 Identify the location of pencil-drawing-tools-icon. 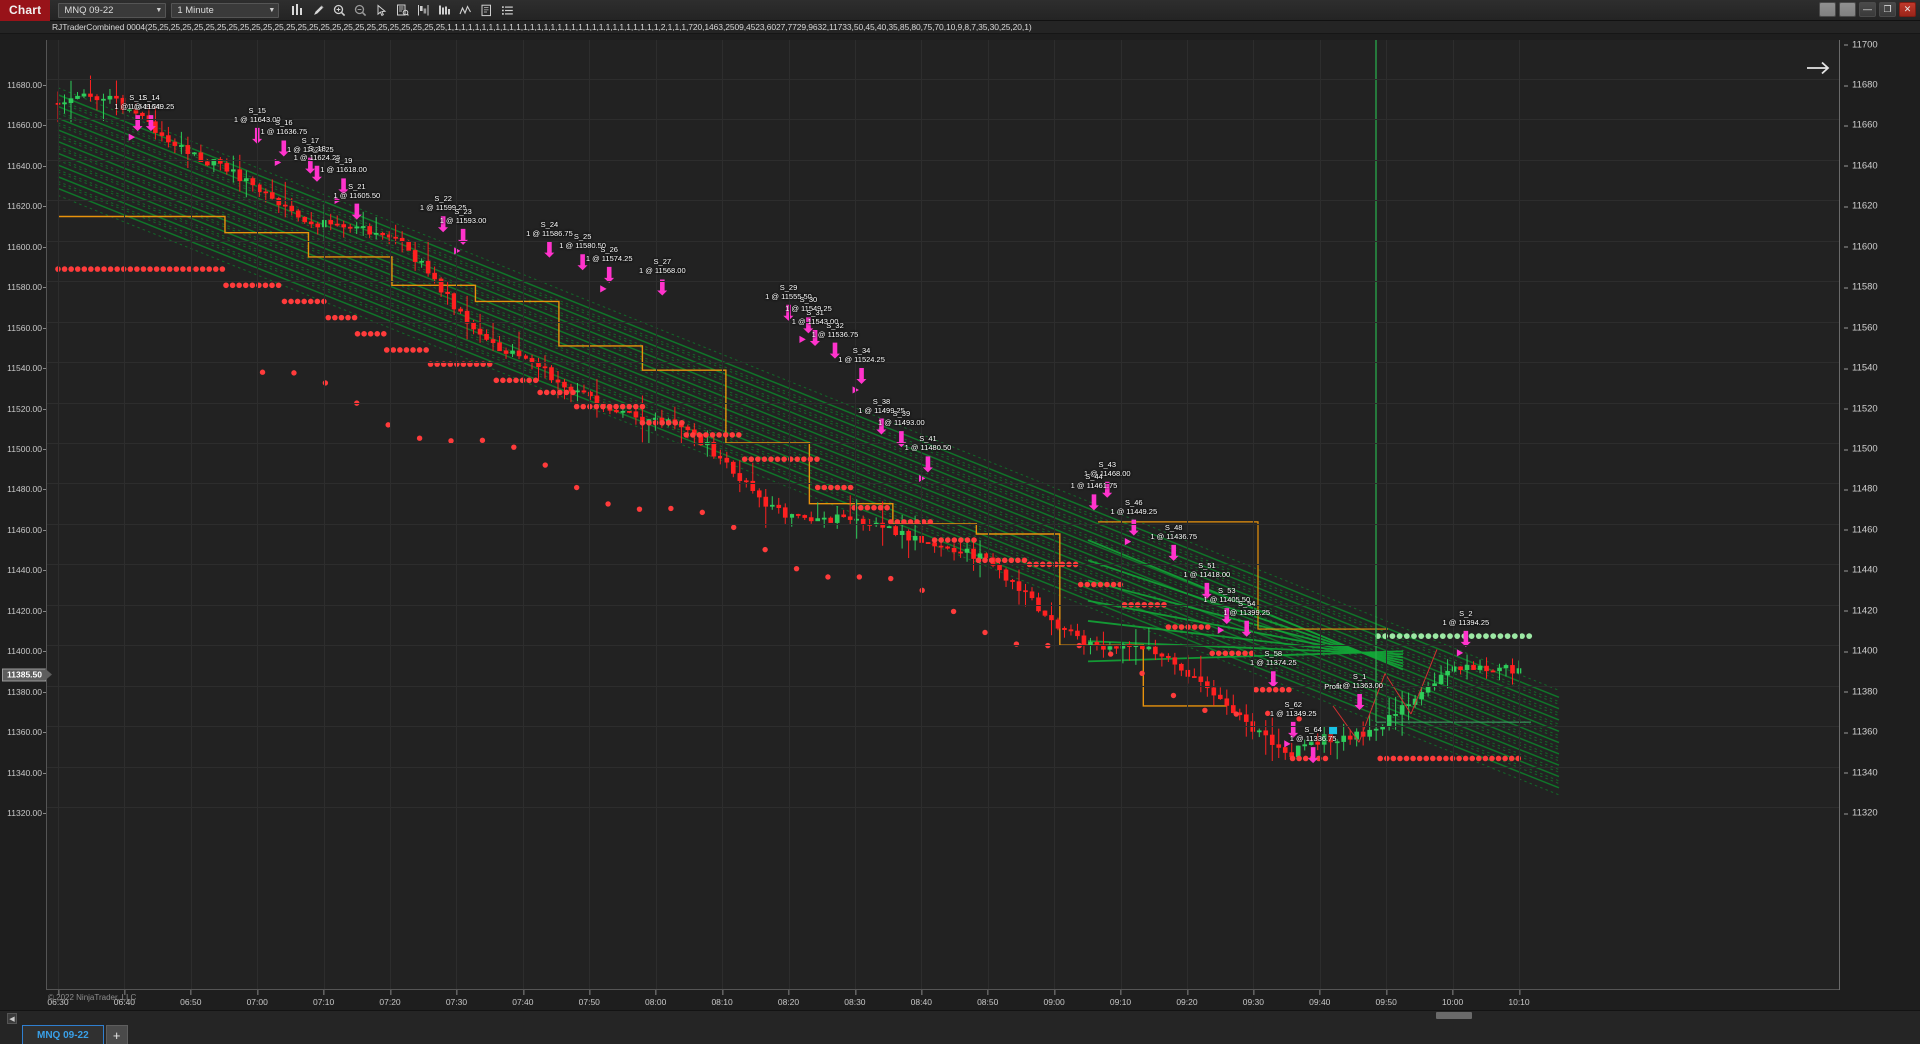
(318, 10).